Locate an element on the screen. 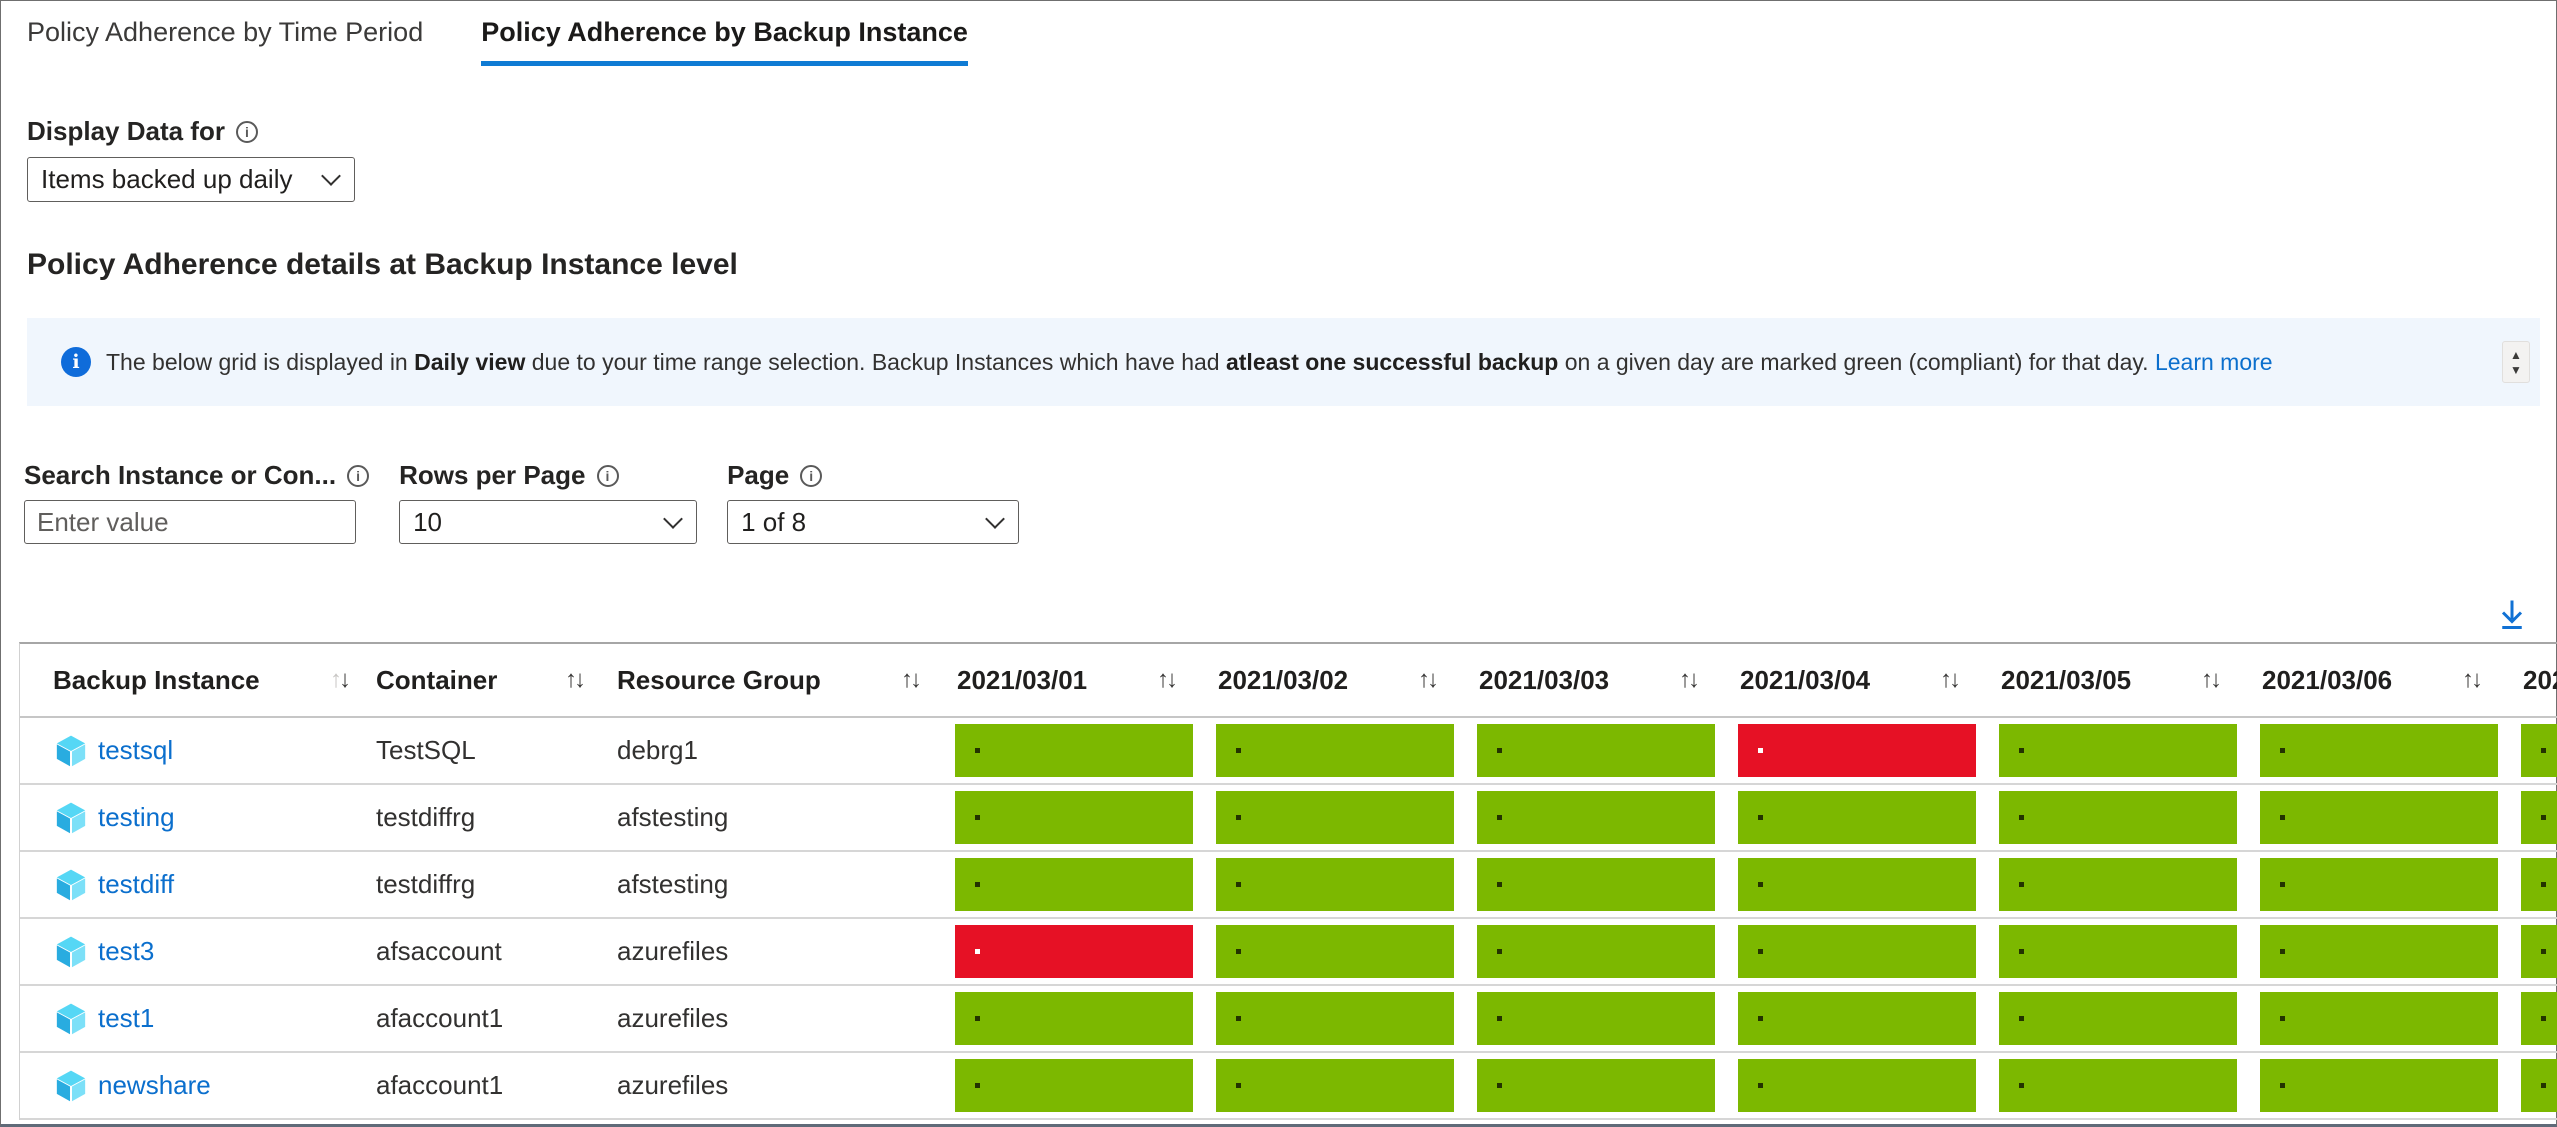  table-row: testsql TestSQL debrg1 is located at coordinates (1288, 751).